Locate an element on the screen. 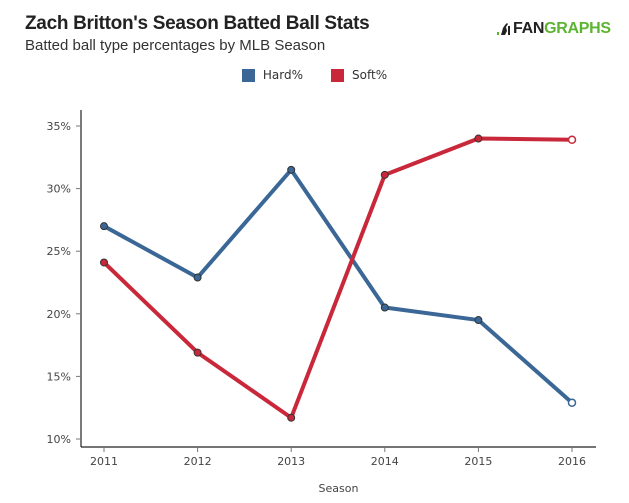 The image size is (629, 503). legend-label-hard: Hard% is located at coordinates (283, 75).